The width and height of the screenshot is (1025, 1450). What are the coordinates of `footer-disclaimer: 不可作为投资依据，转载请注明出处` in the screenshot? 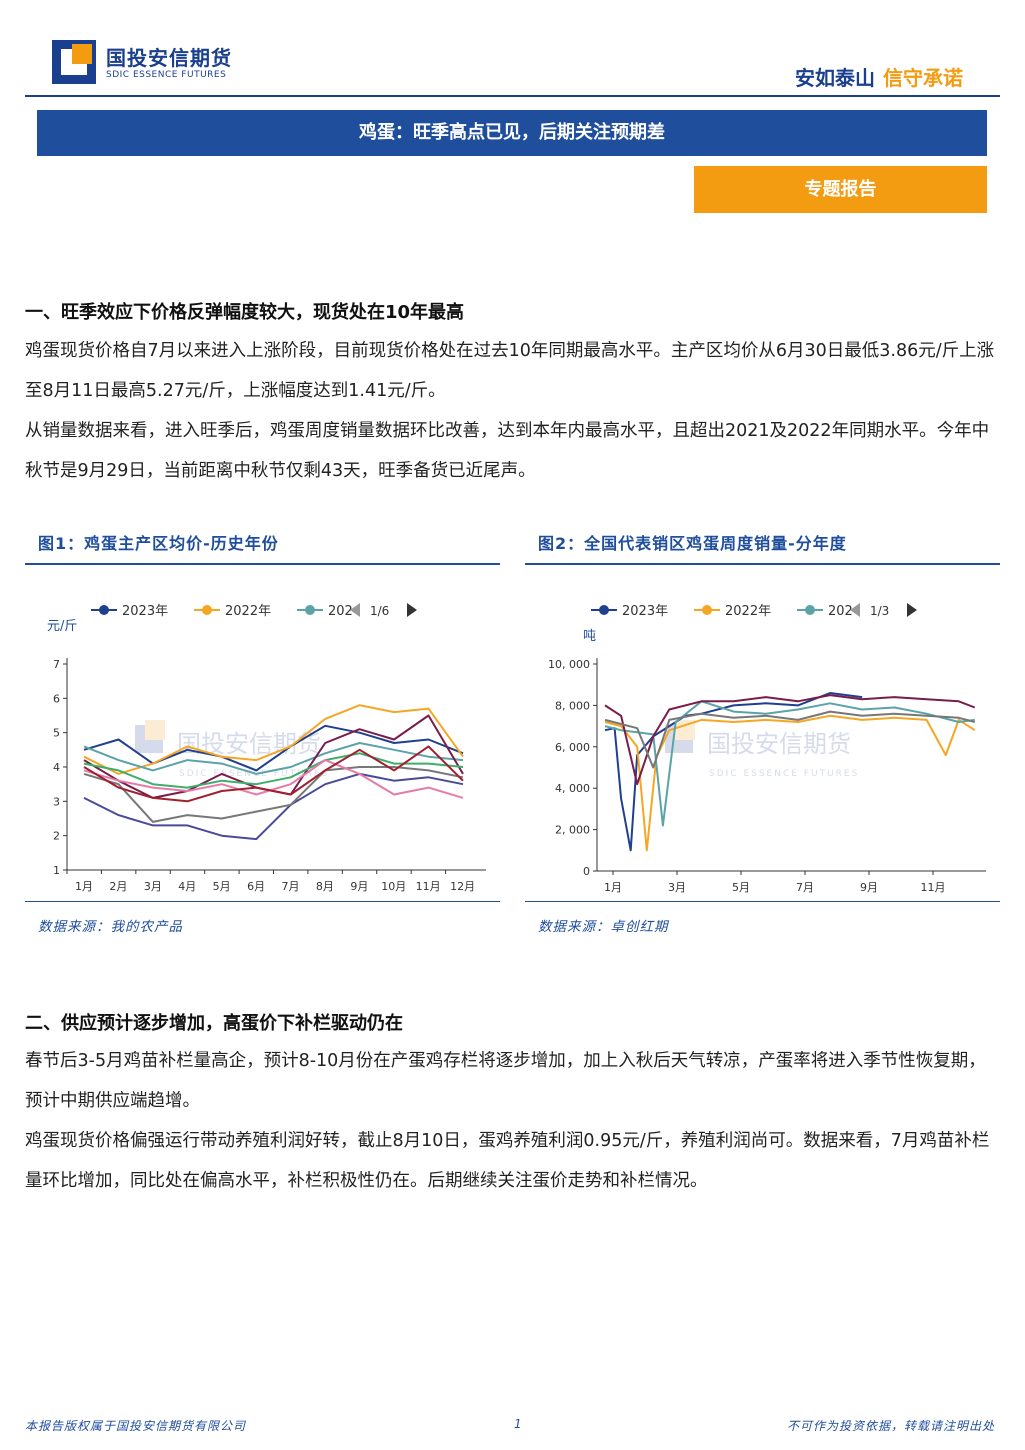 It's located at (890, 1426).